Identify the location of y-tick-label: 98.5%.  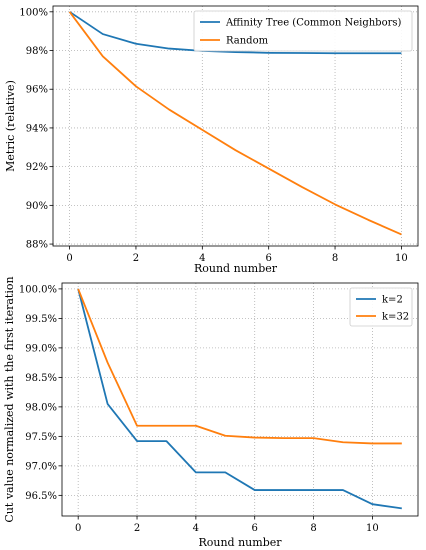
(41, 378).